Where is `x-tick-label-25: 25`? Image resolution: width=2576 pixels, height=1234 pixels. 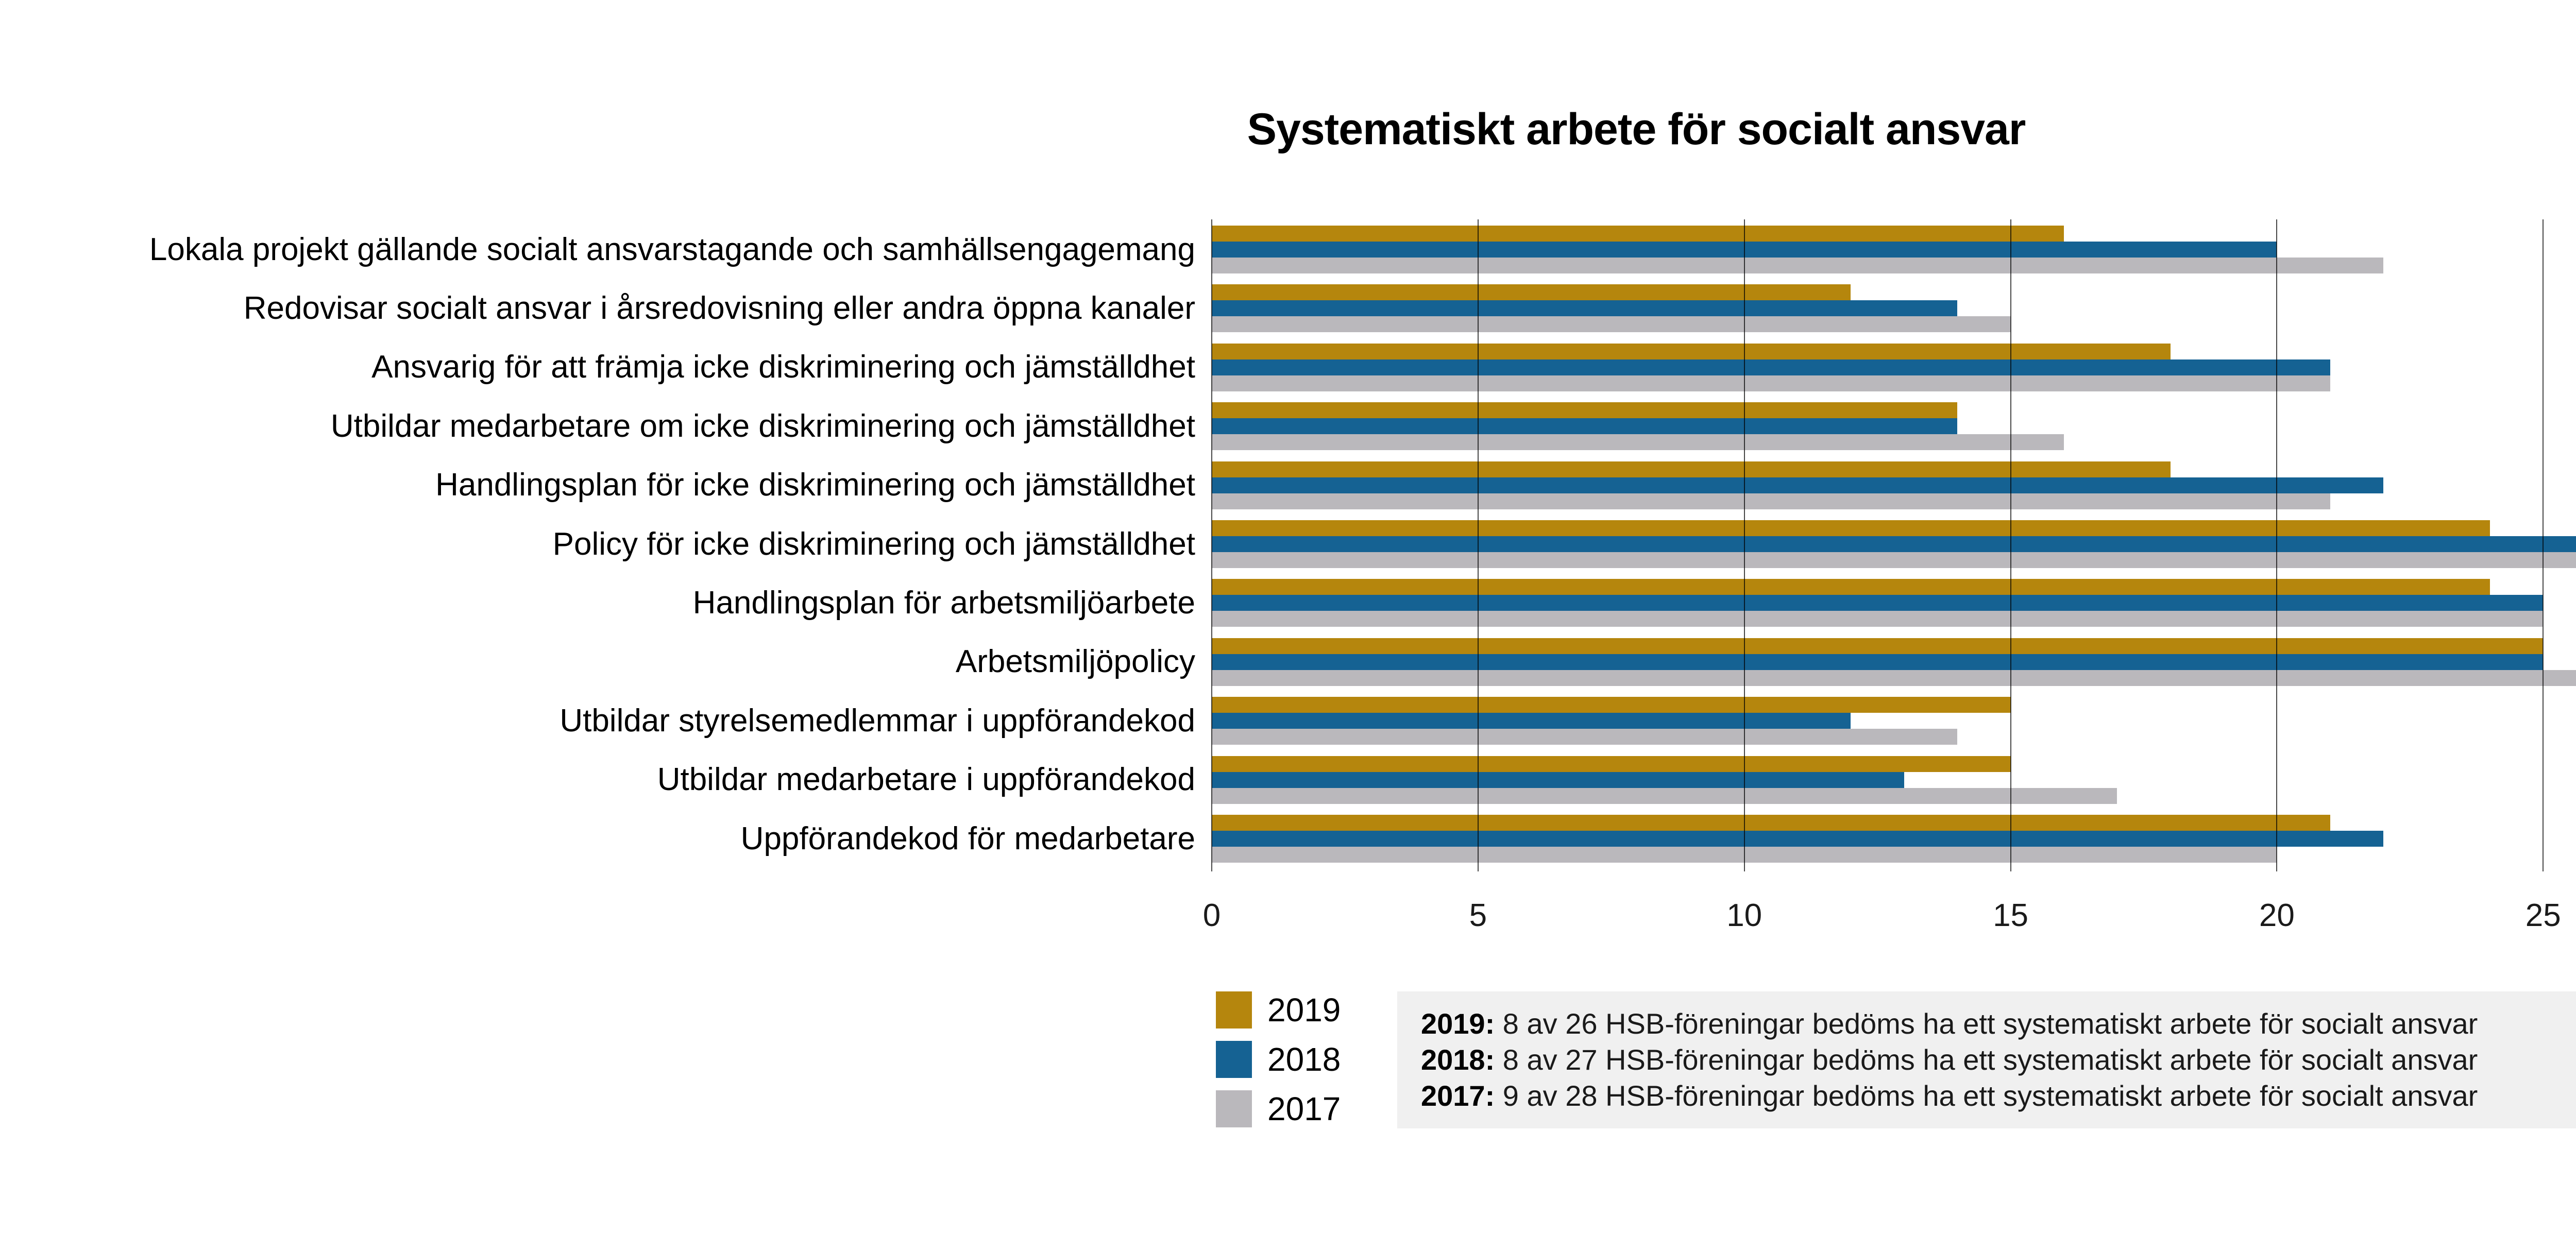
x-tick-label-25: 25 is located at coordinates (2543, 916).